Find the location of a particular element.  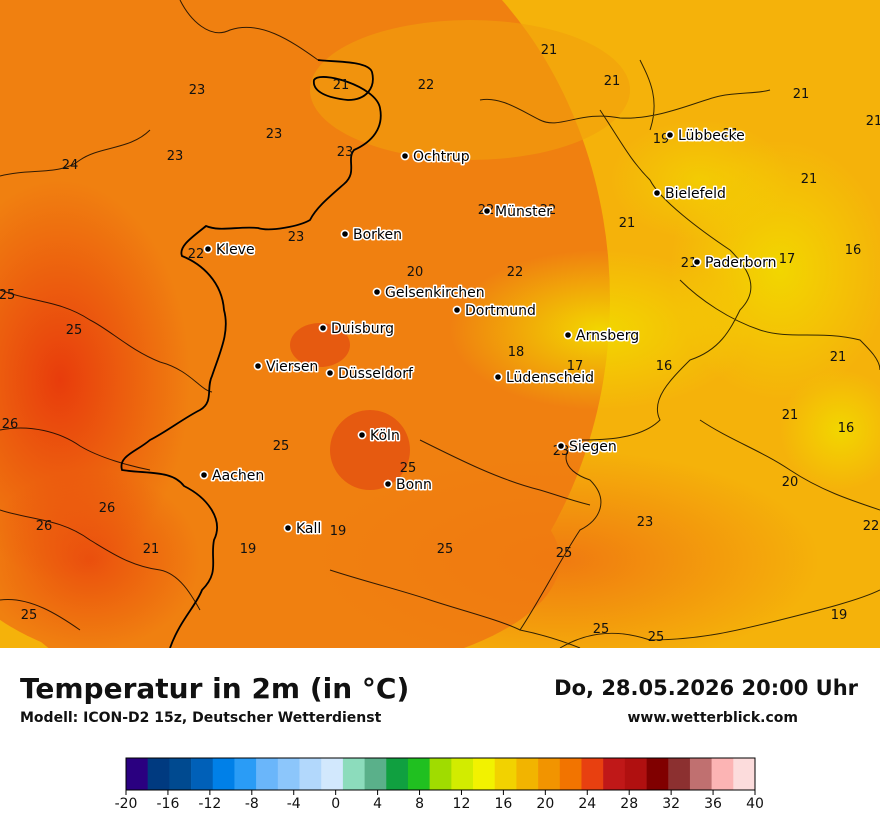

city-marker: Borken is located at coordinates (372, 235).